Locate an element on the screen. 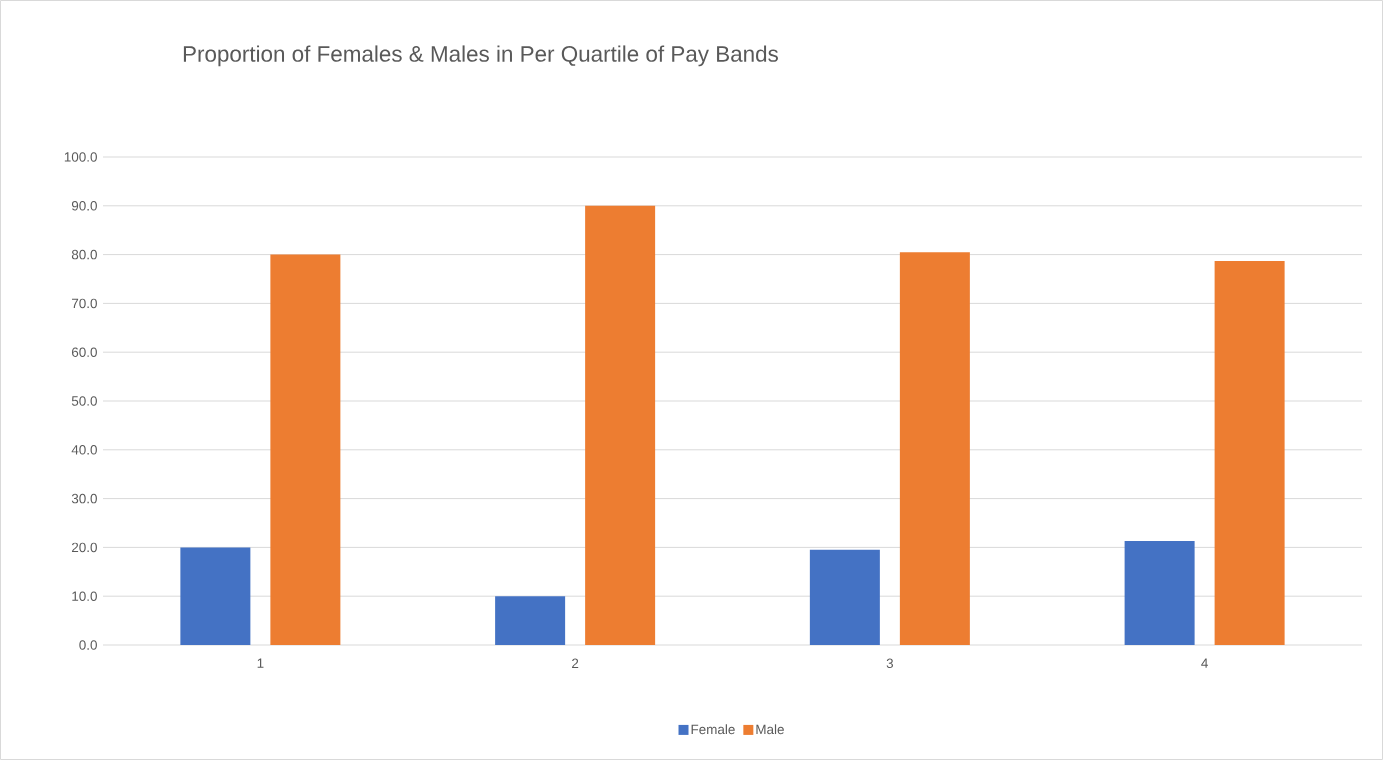  legend-label: Male is located at coordinates (770, 729).